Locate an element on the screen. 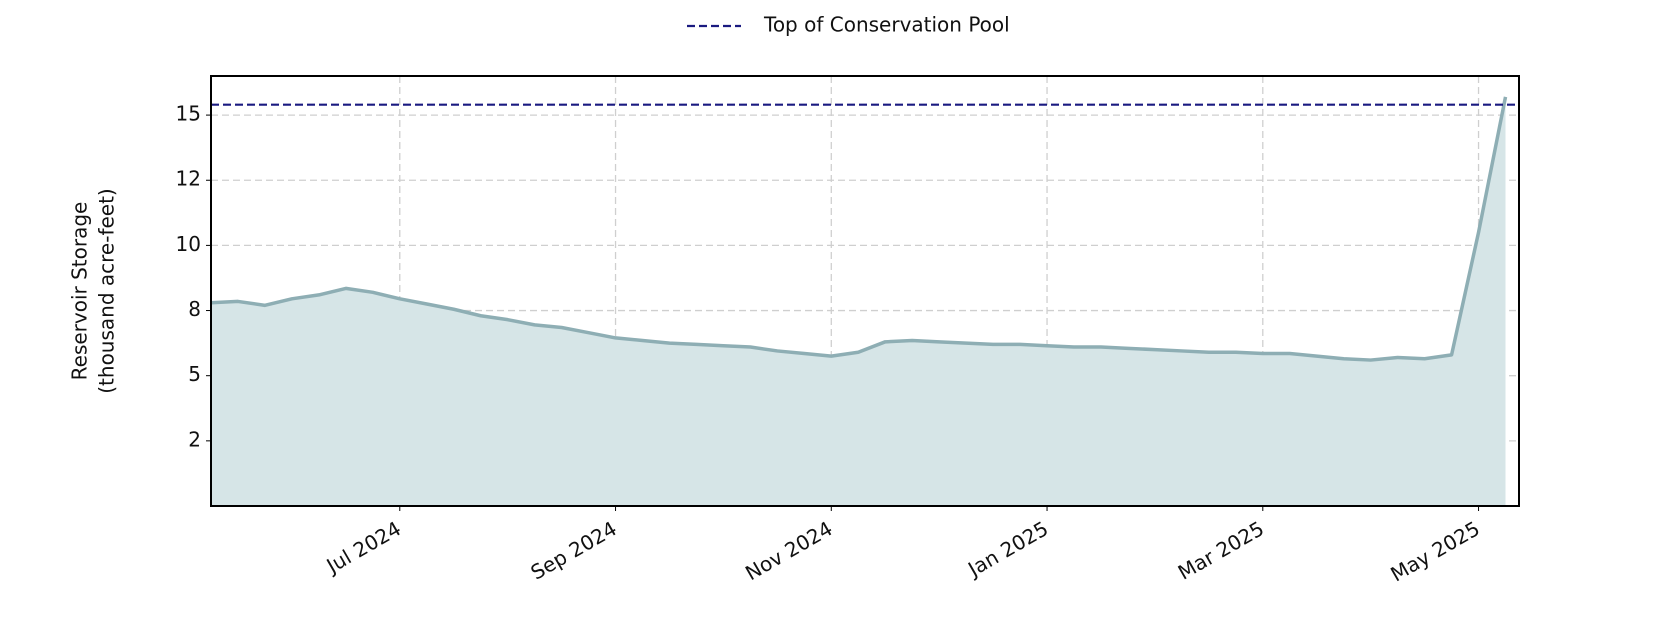 This screenshot has width=1680, height=630. y-tick-label: 10 is located at coordinates (188, 244).